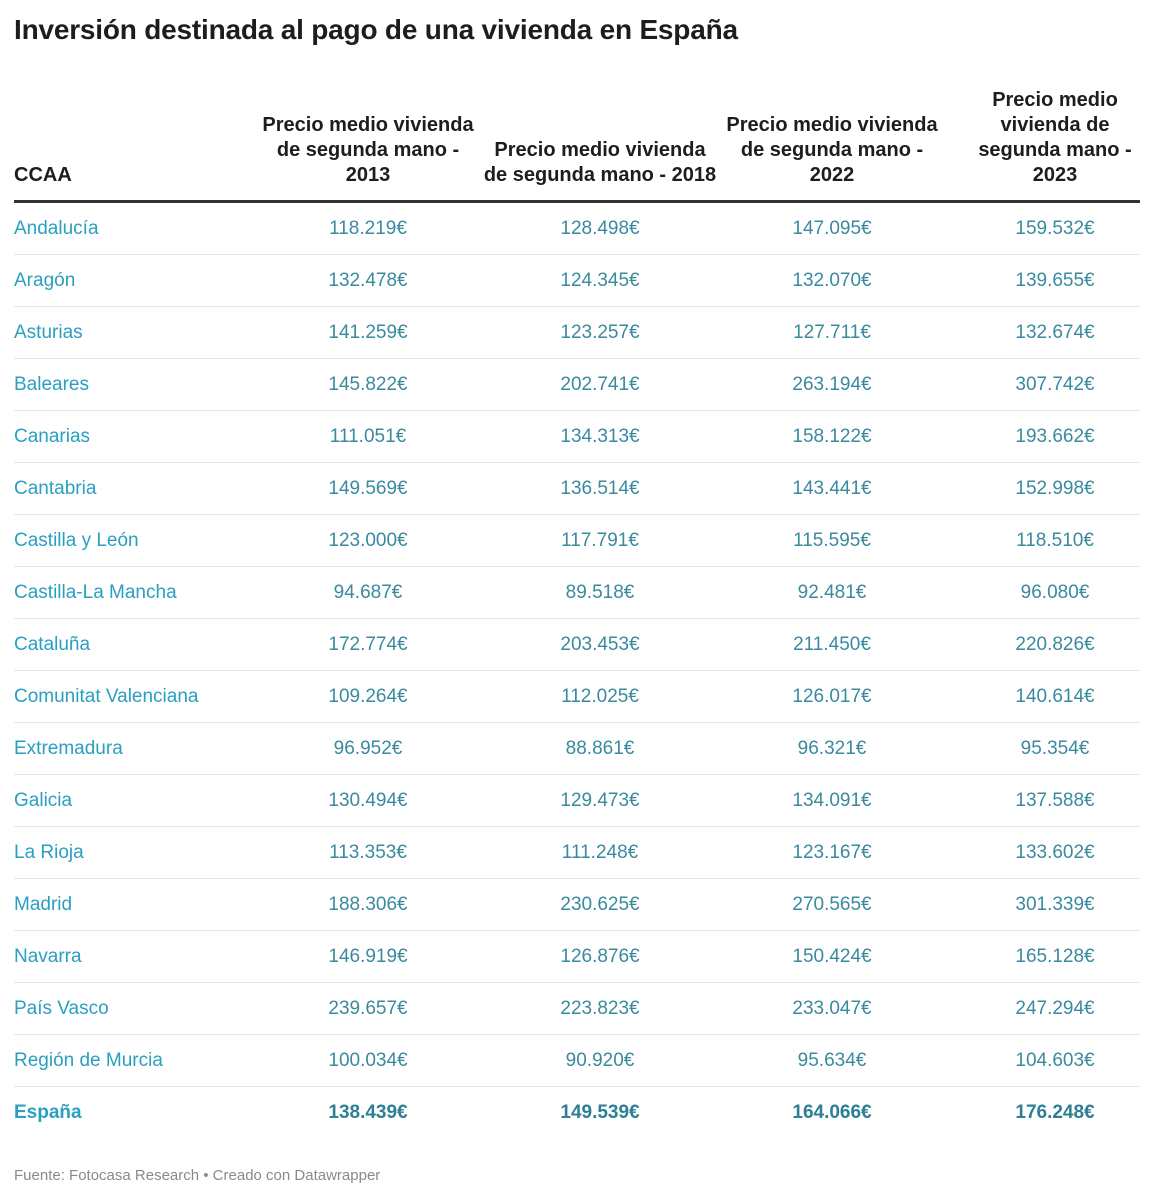  I want to click on price-cell: 94.687€, so click(368, 592).